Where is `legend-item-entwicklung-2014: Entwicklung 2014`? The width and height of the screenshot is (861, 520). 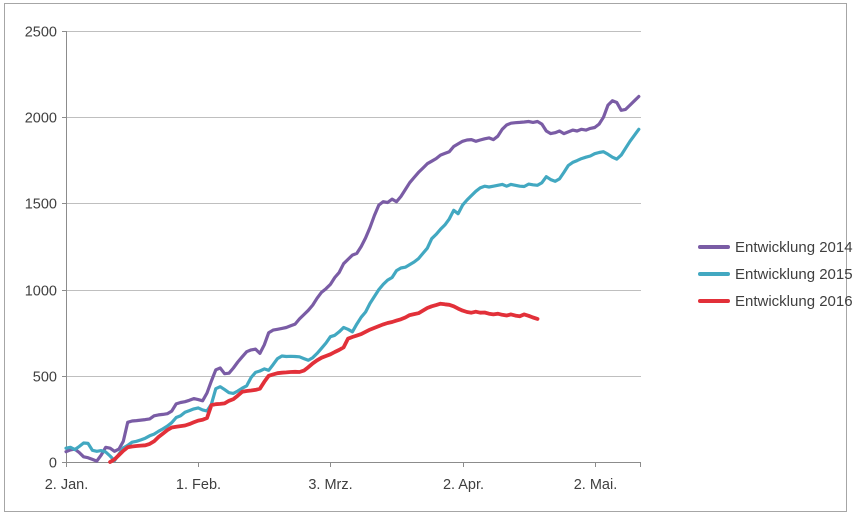
legend-item-entwicklung-2014: Entwicklung 2014 is located at coordinates (775, 247).